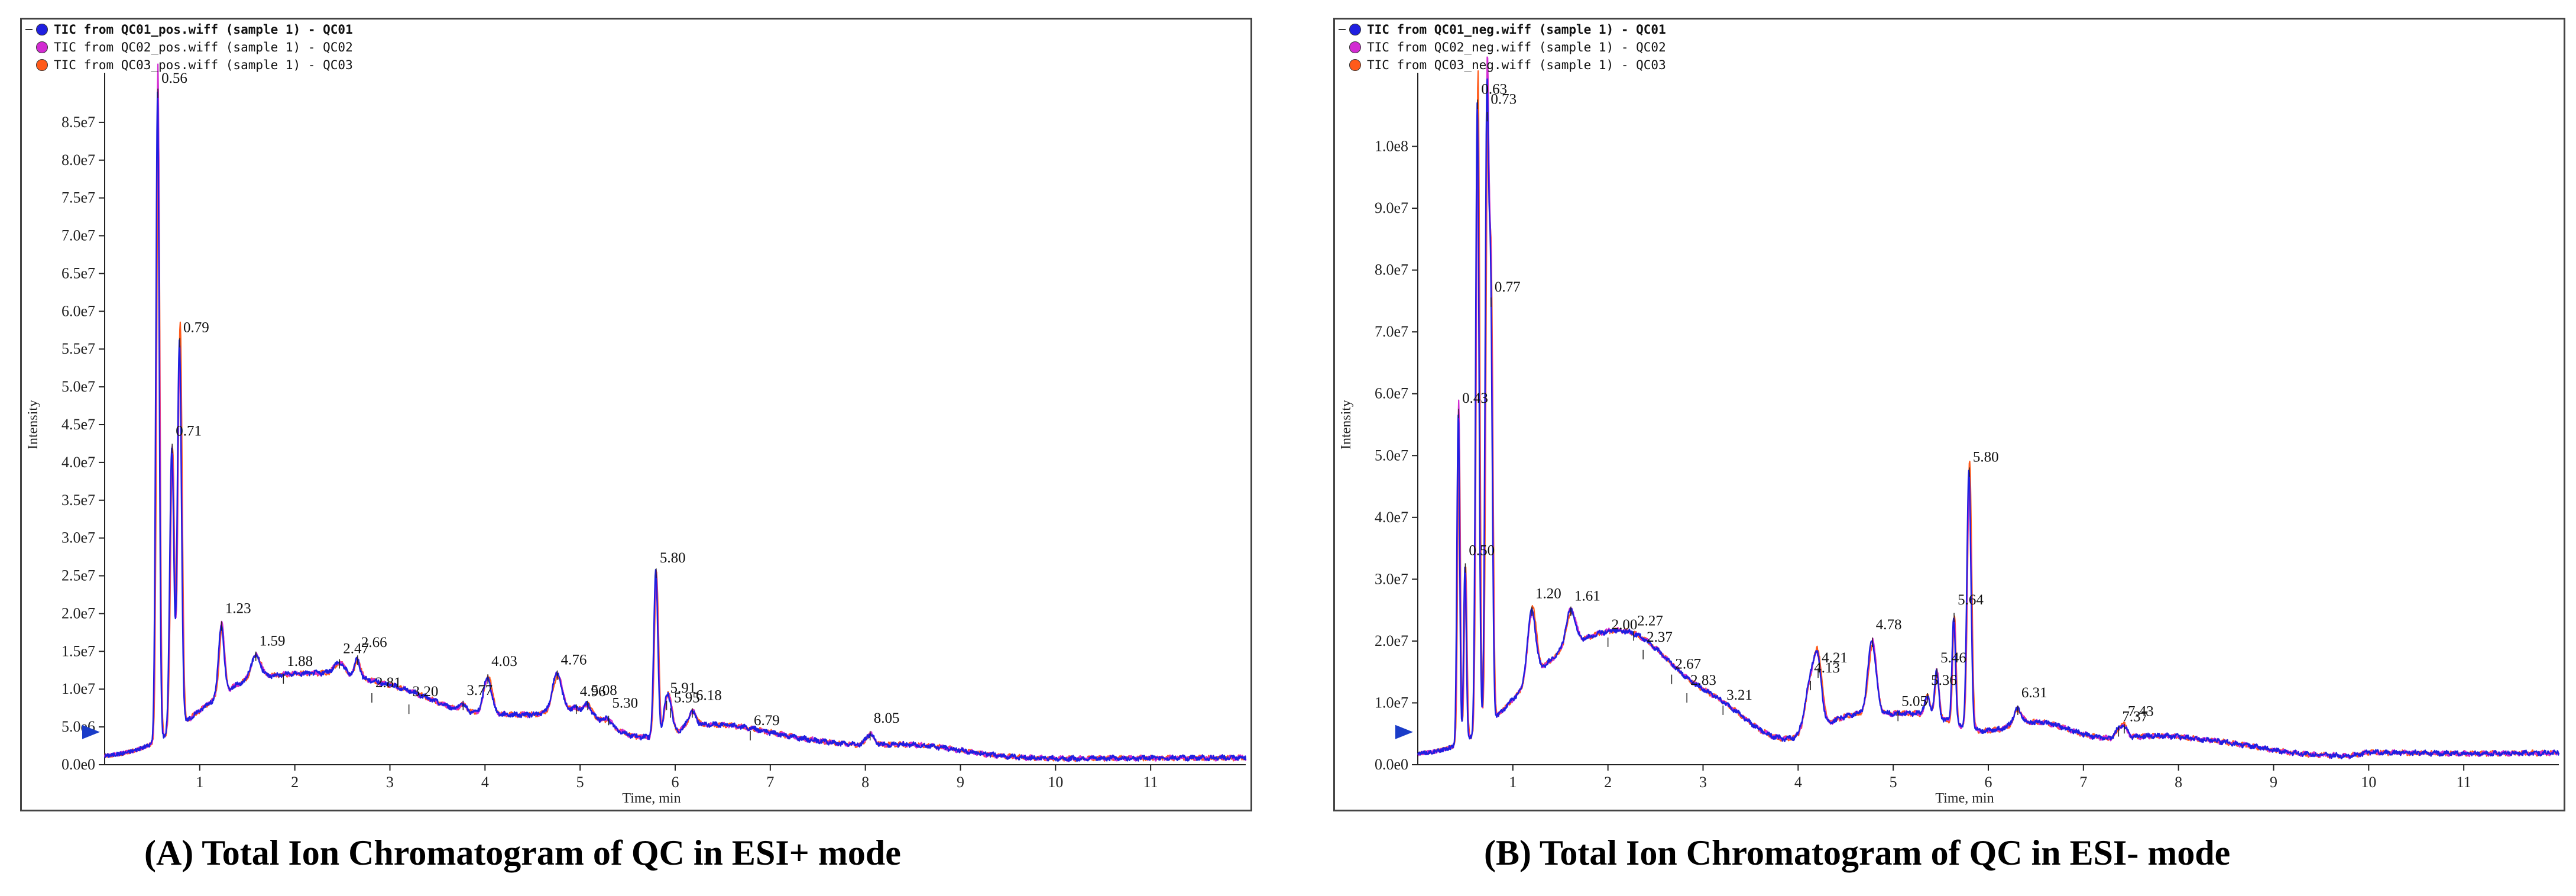 This screenshot has width=2576, height=896. I want to click on x-axis-label: Time, min, so click(651, 798).